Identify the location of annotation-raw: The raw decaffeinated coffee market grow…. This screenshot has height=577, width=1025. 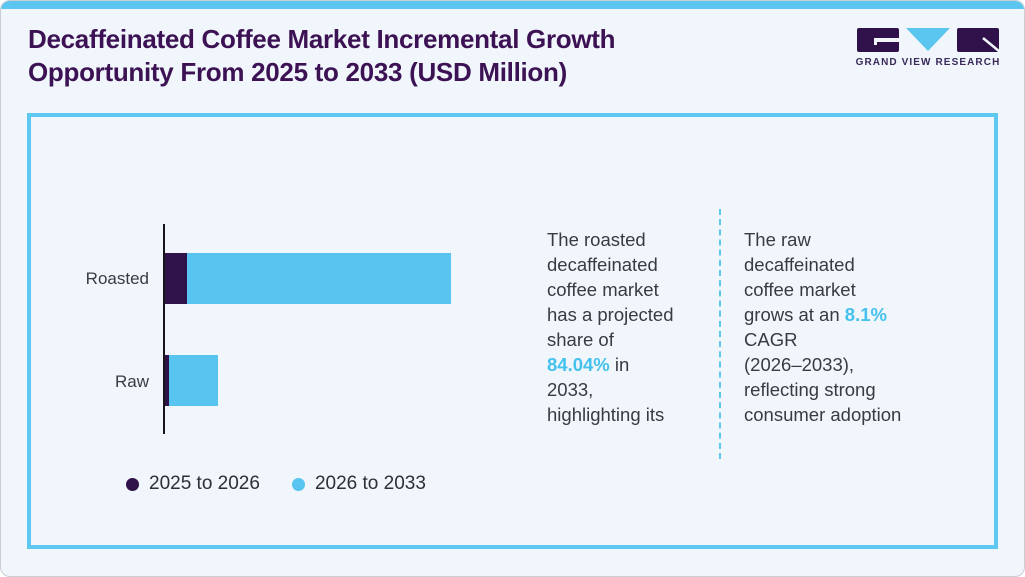
(842, 327).